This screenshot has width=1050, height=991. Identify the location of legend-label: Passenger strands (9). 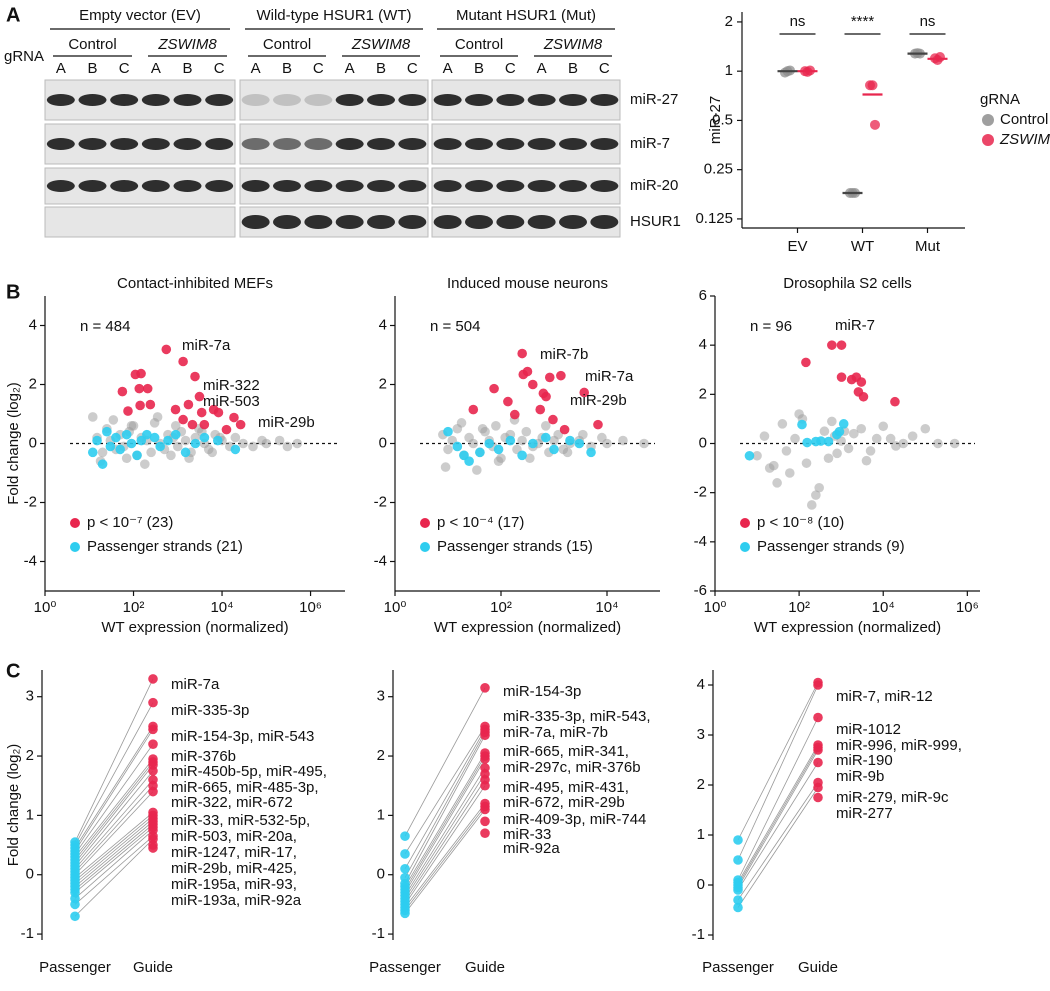
(831, 546).